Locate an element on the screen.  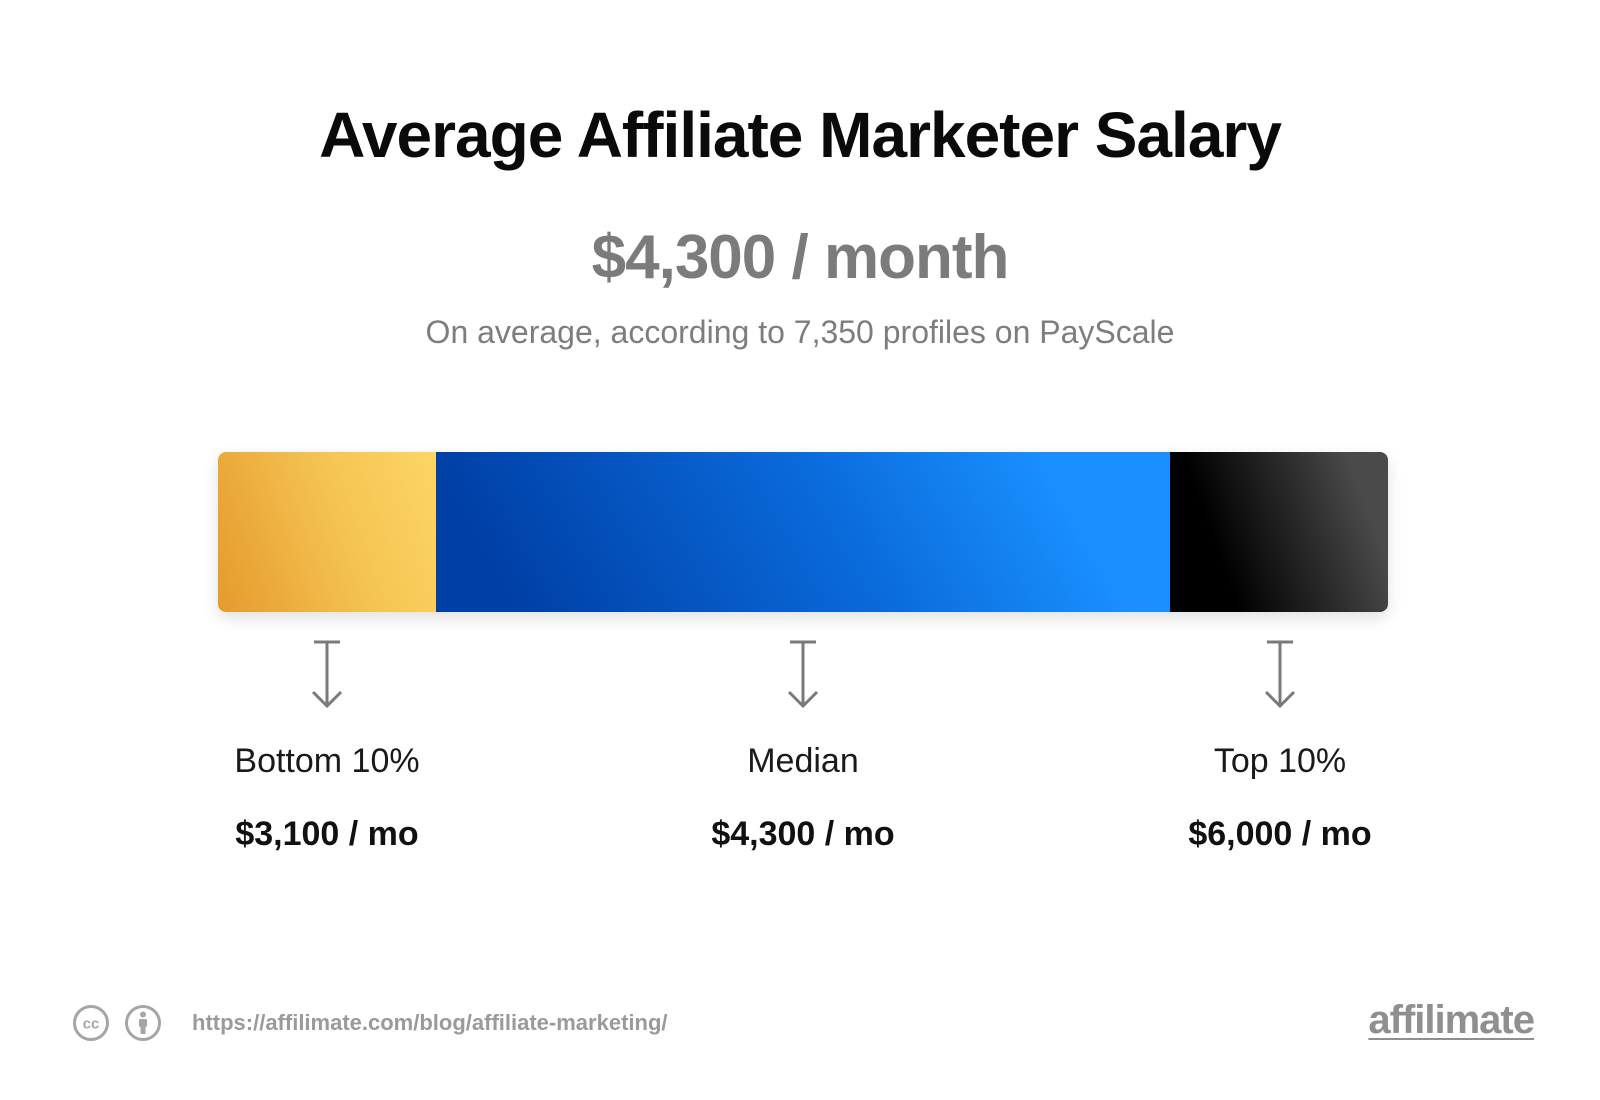
average-salary-headline: $4,300 / month is located at coordinates (800, 257).